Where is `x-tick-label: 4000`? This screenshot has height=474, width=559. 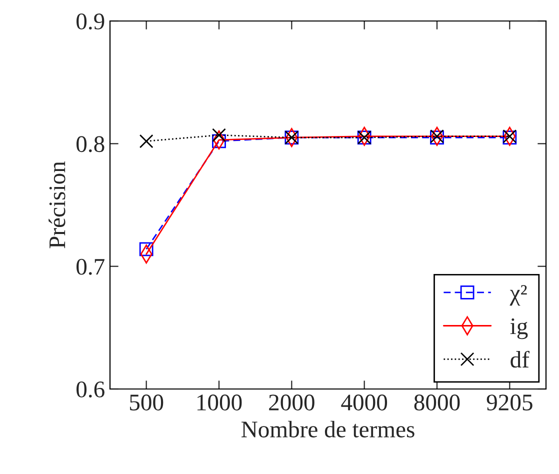
x-tick-label: 4000 is located at coordinates (364, 402).